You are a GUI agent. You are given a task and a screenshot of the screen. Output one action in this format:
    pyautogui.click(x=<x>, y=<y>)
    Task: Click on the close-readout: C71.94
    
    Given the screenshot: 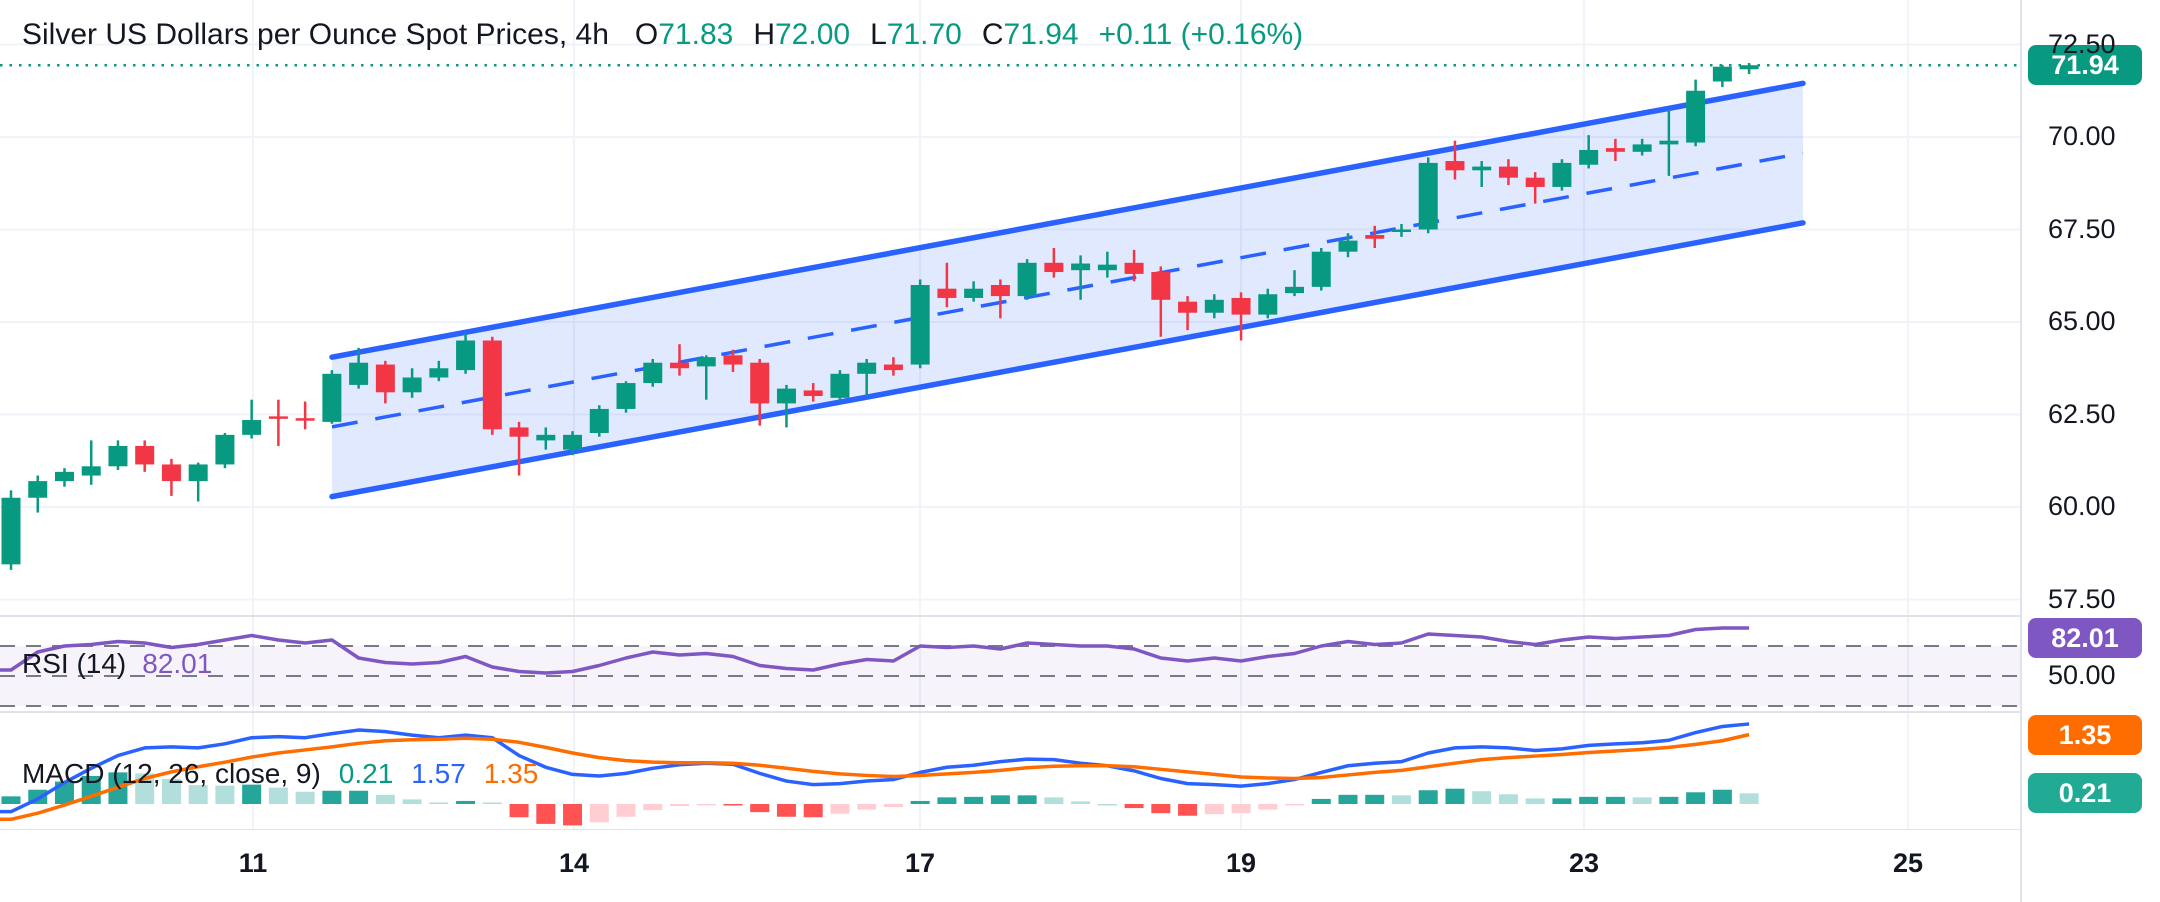 What is the action you would take?
    pyautogui.click(x=1030, y=34)
    